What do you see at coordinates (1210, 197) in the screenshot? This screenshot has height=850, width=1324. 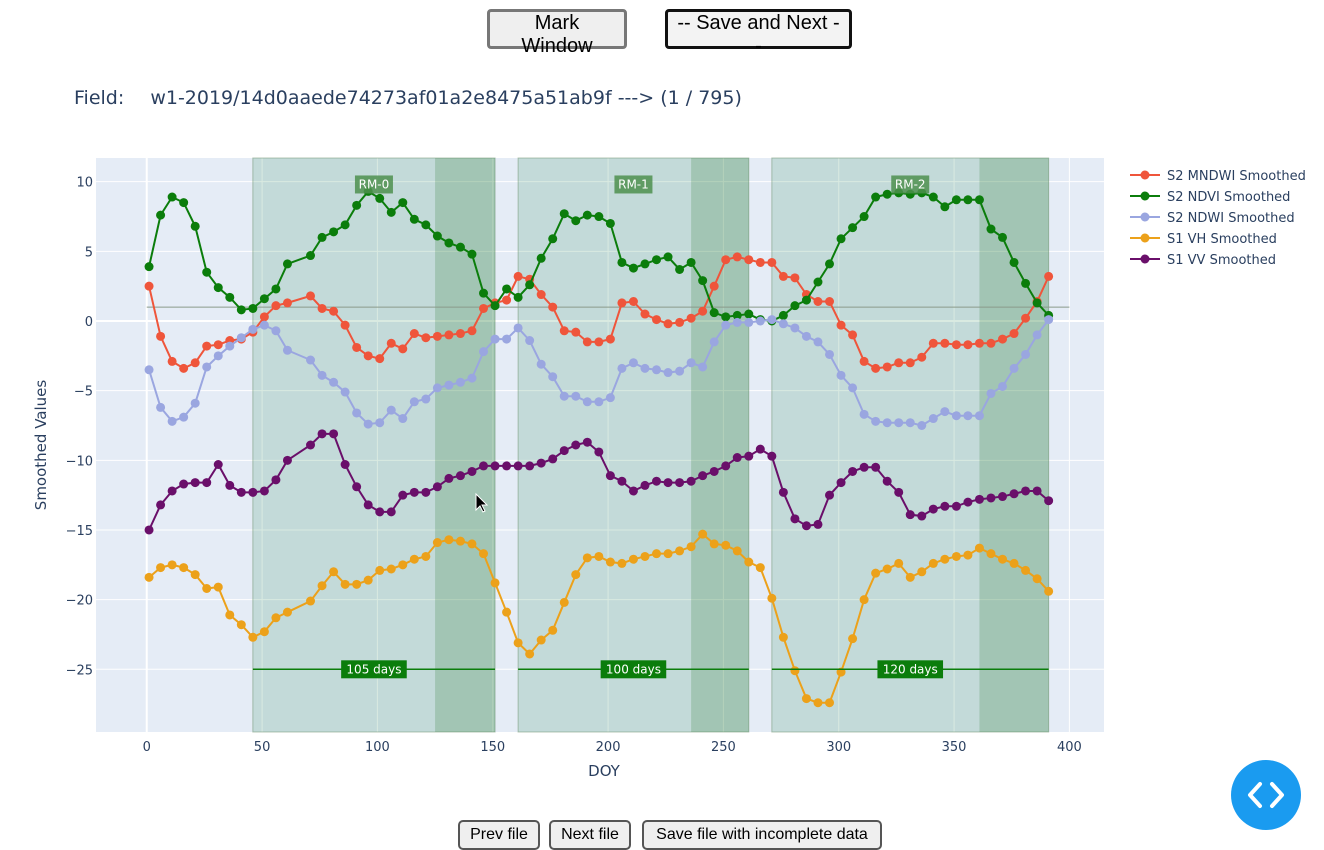 I see `legend-item: S2 NDVI Smoothed` at bounding box center [1210, 197].